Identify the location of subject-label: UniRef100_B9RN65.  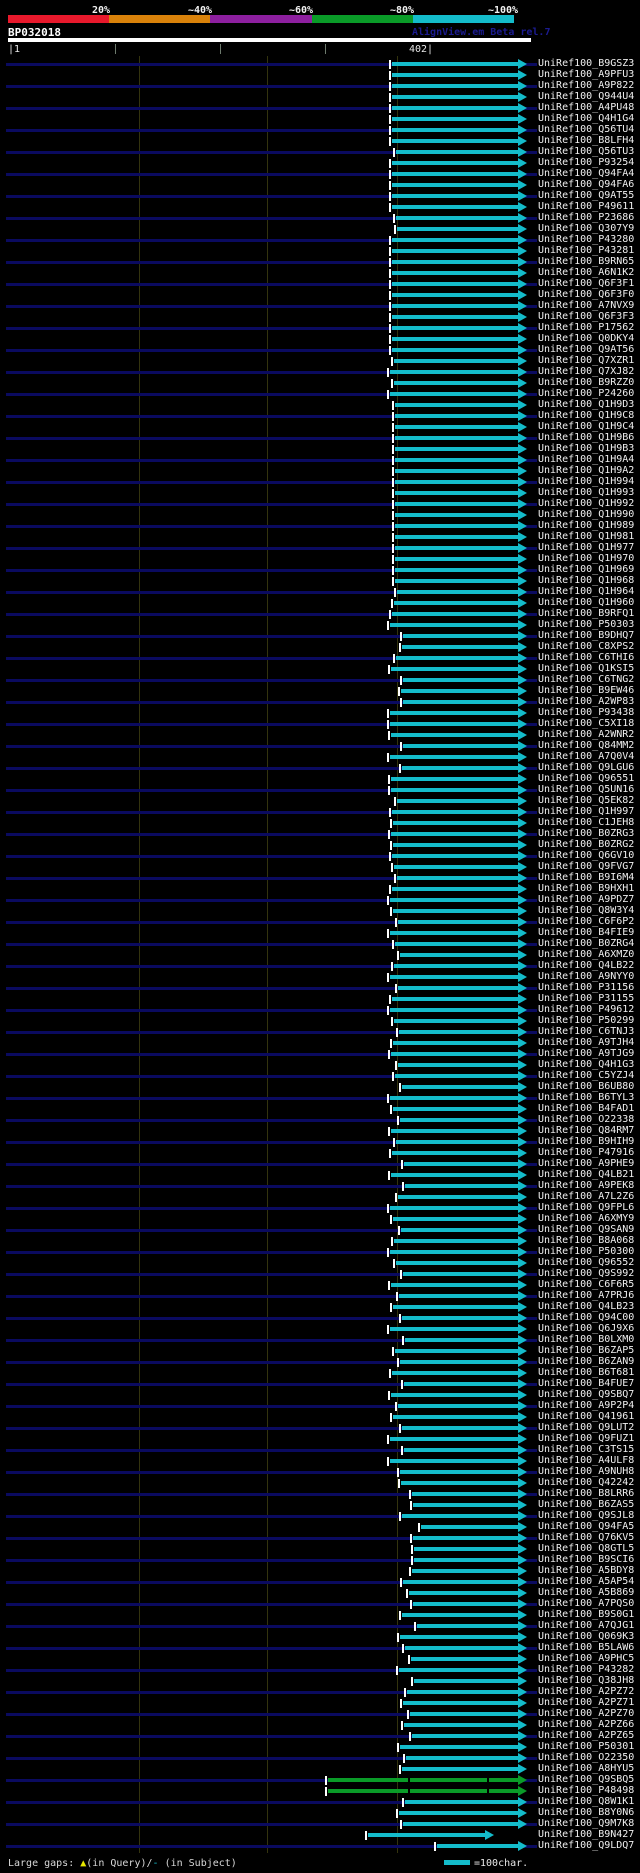
(586, 261).